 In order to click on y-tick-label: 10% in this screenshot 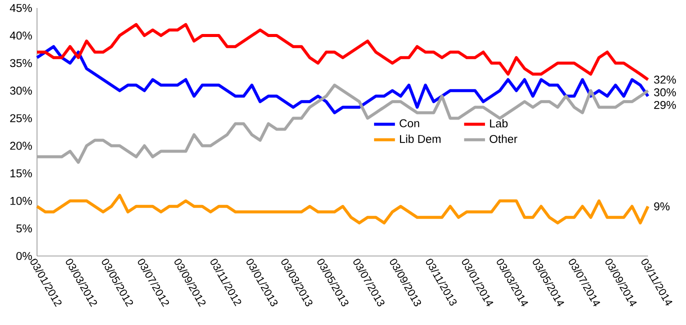, I will do `click(21, 200)`.